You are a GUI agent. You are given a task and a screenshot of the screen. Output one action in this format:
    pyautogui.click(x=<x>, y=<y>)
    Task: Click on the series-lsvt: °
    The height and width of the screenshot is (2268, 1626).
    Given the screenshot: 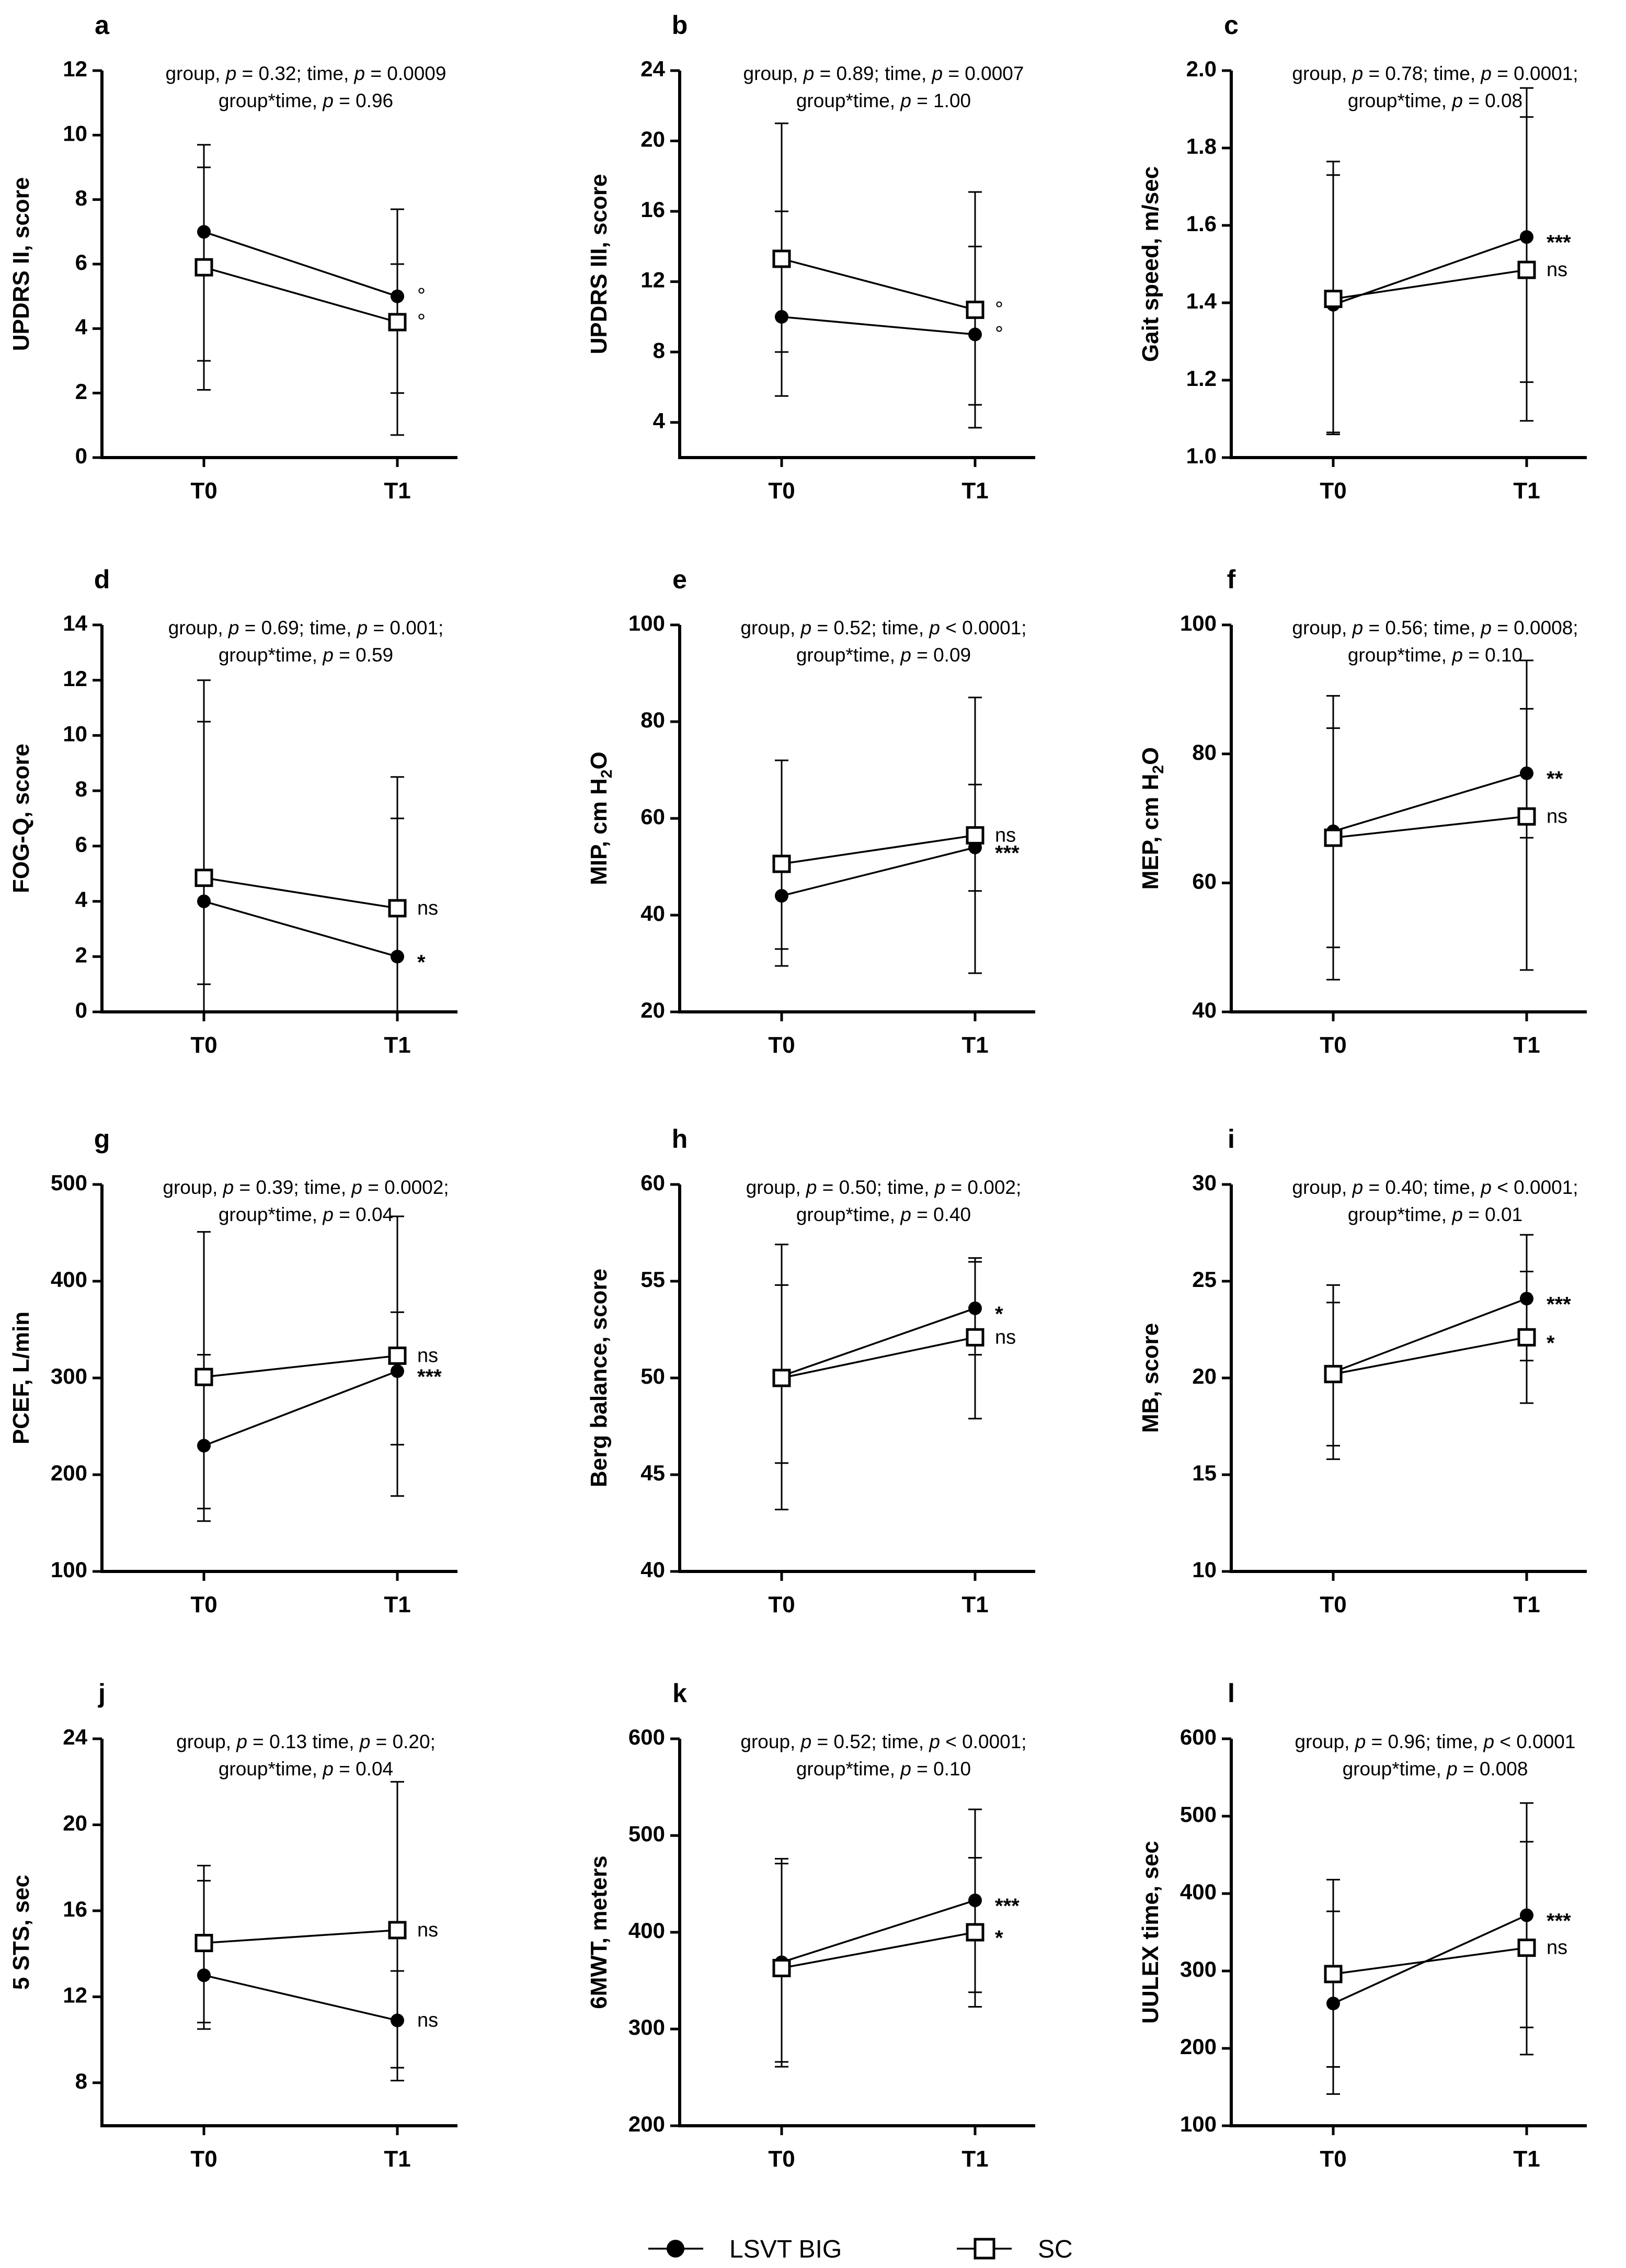 What is the action you would take?
    pyautogui.click(x=311, y=269)
    